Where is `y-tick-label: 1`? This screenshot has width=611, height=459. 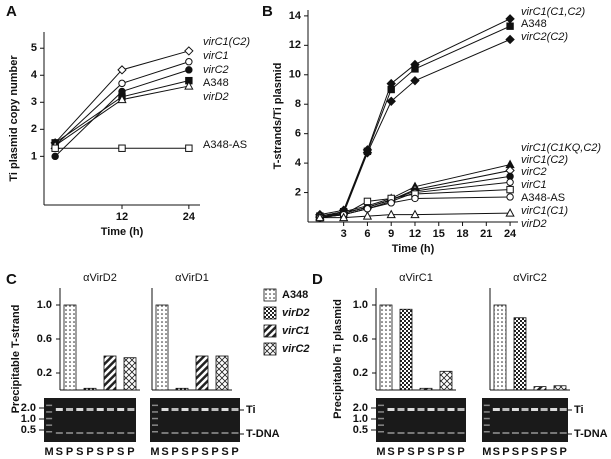
y-tick-label: 1 is located at coordinates (34, 156).